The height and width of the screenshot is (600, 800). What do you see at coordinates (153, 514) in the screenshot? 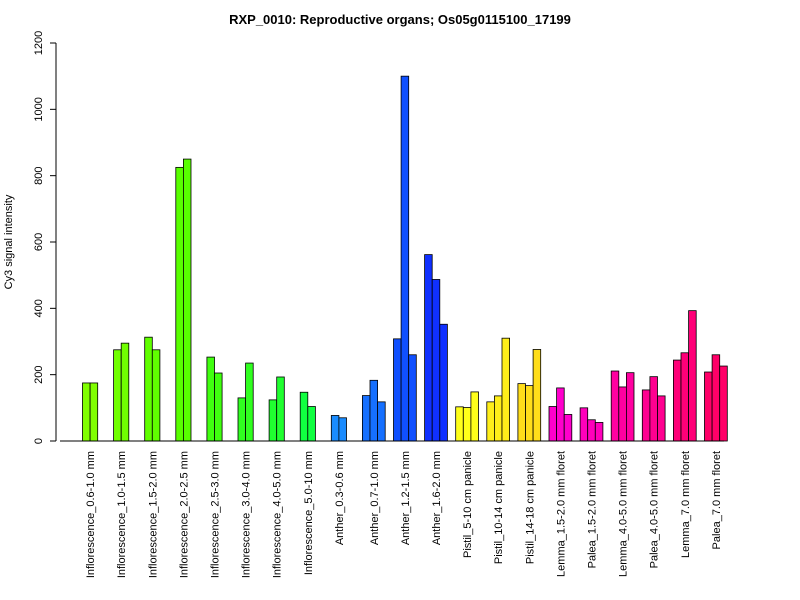
I see `x-tick-label: Inflorescence_1.5-2.0 mm` at bounding box center [153, 514].